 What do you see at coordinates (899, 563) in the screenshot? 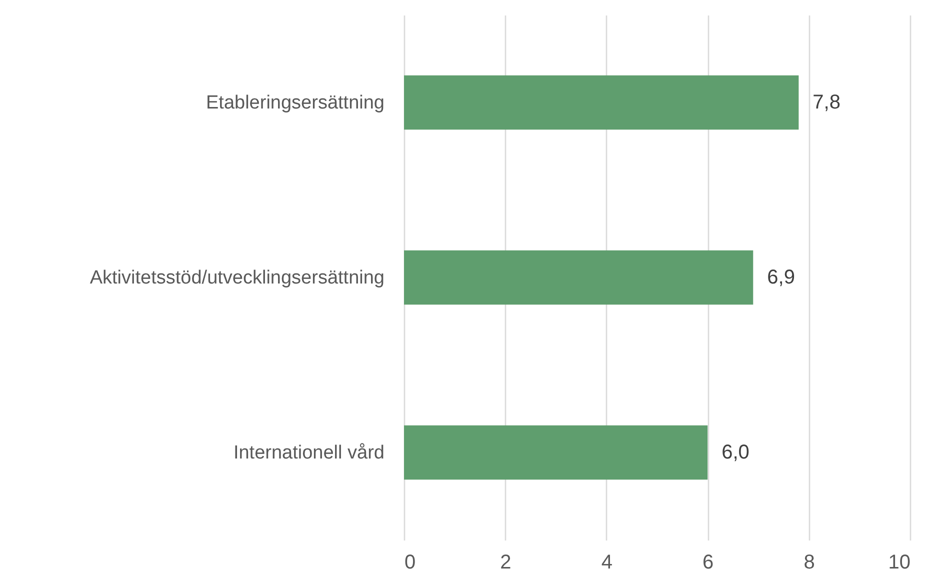
I see `x-tick-label: 10` at bounding box center [899, 563].